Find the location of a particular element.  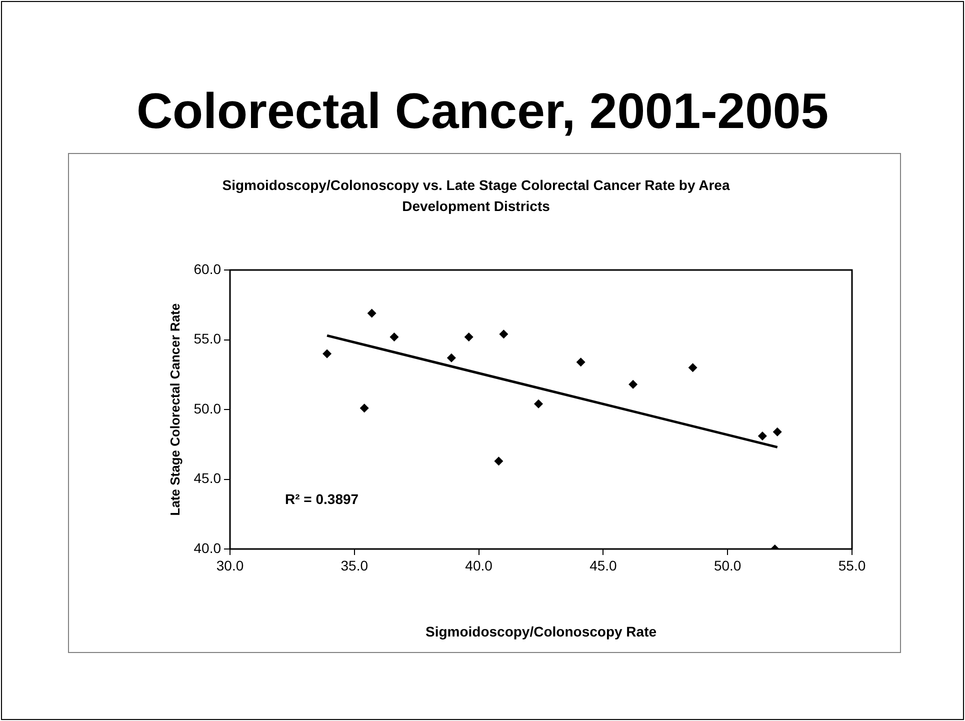

x-tick-label: 35.0 is located at coordinates (354, 565).